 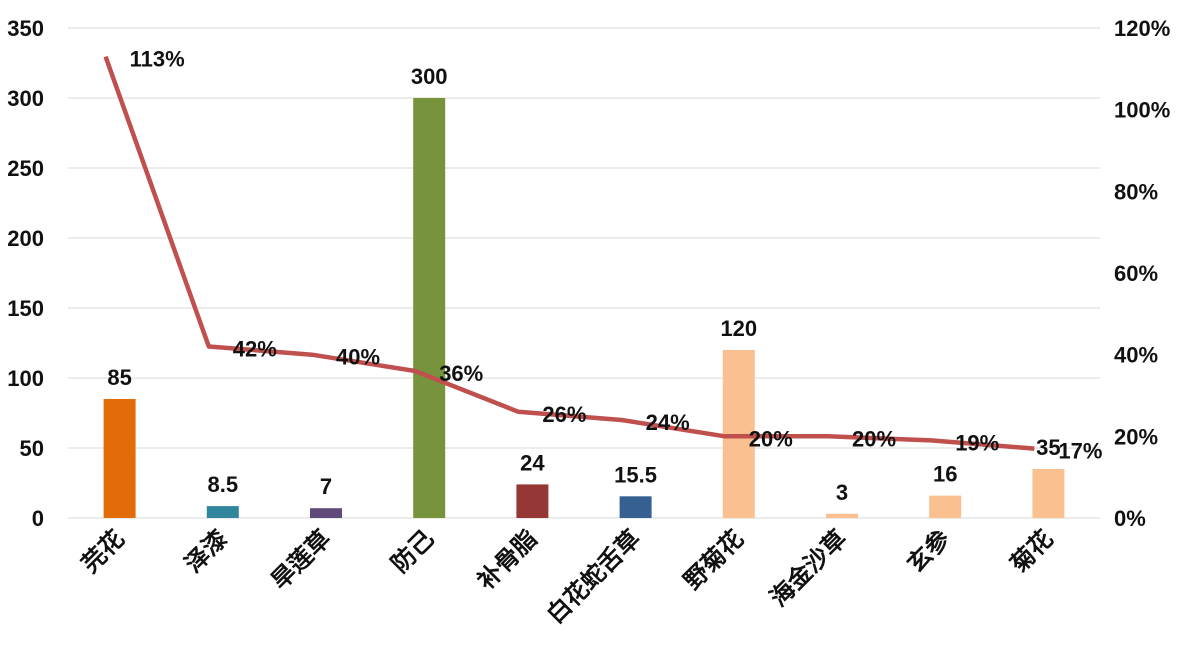 I want to click on bar-value-label: 3, so click(x=842, y=492).